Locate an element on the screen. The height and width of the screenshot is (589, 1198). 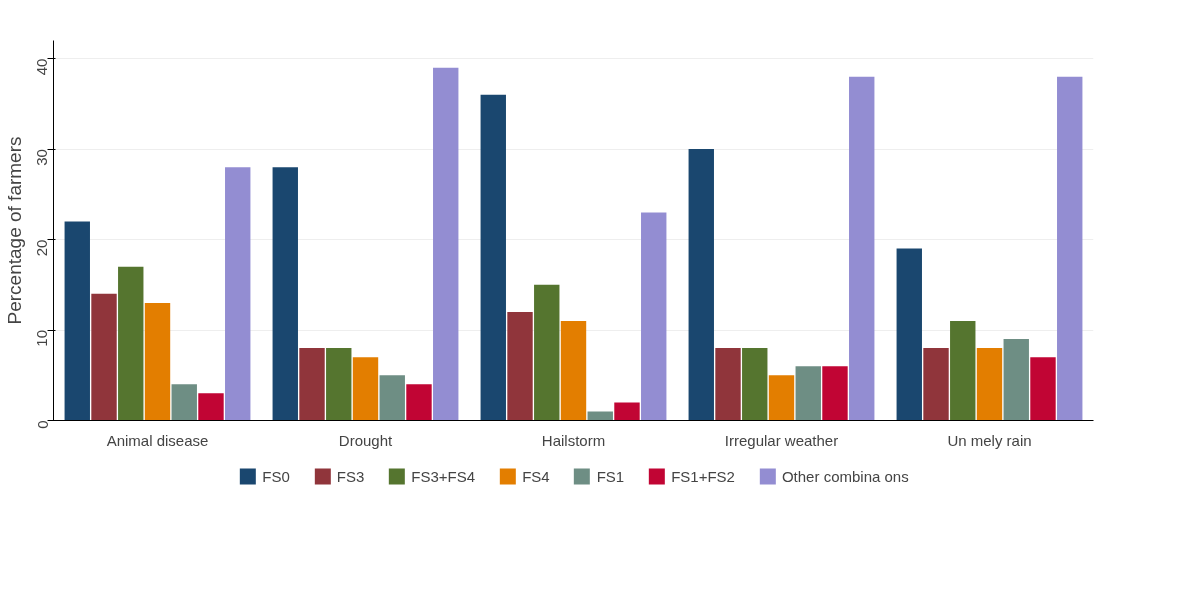
legend-label: FS3+FS4 is located at coordinates (443, 476).